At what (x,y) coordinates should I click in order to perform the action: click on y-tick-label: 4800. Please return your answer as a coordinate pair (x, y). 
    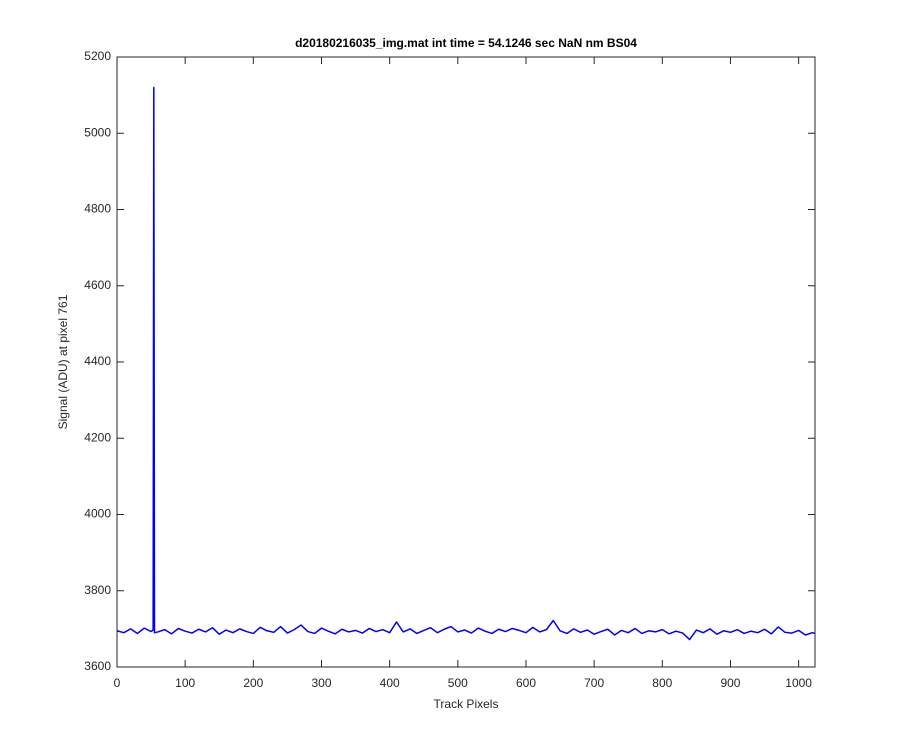
    Looking at the image, I should click on (97, 209).